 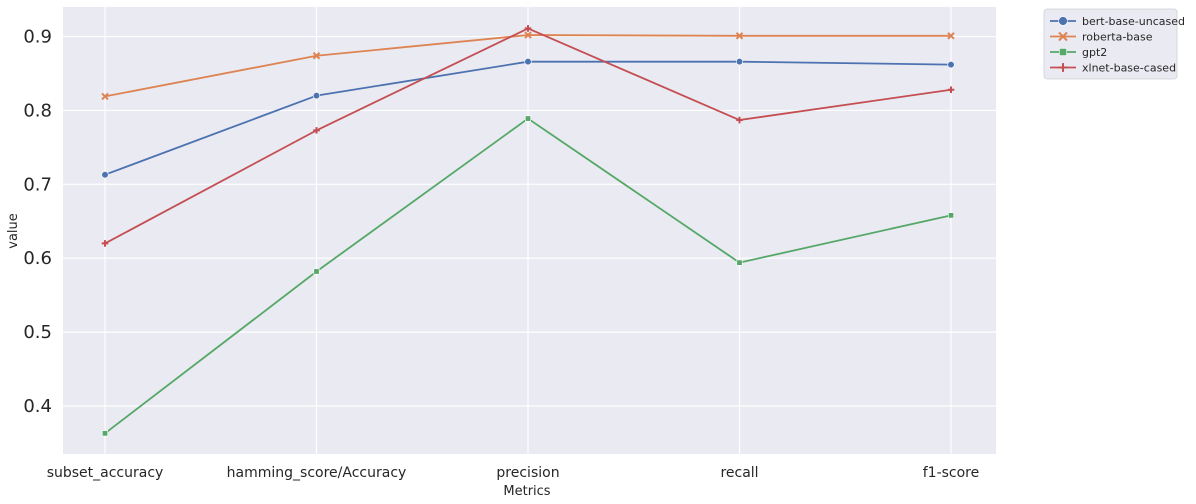 I want to click on y-tick-label: 0.5, so click(x=37, y=332).